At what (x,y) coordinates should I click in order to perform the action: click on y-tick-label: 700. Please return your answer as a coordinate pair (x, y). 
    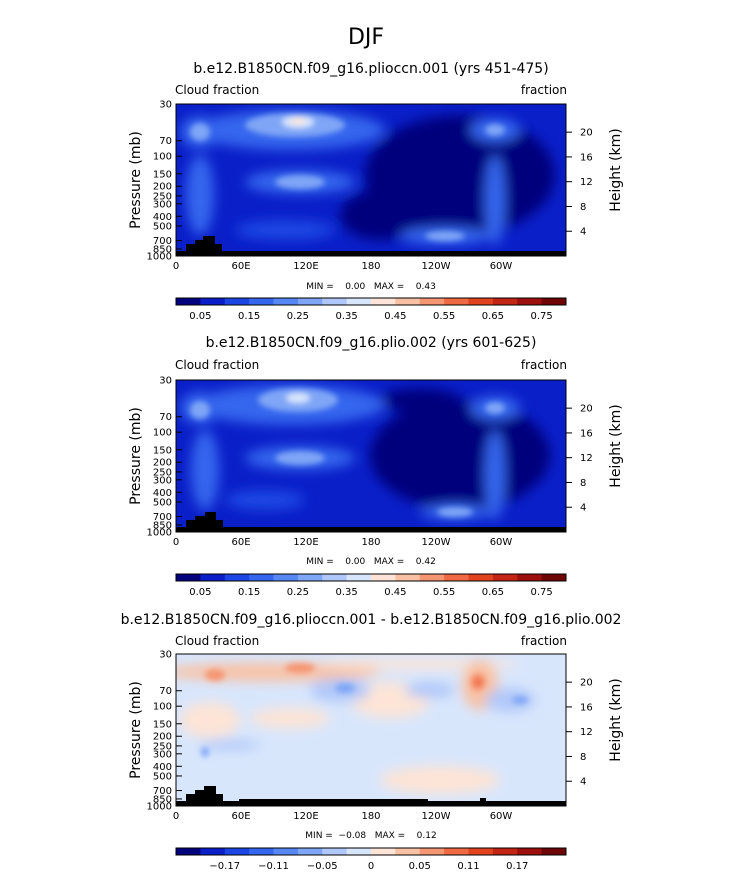
    Looking at the image, I should click on (162, 517).